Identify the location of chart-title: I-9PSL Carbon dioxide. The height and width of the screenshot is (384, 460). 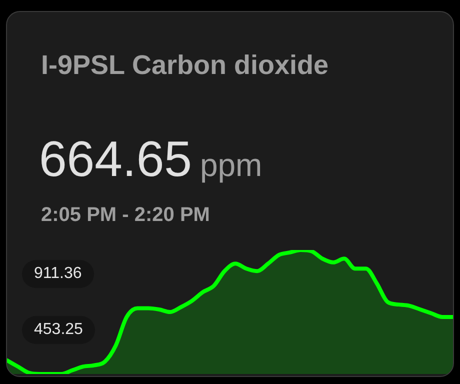
(185, 65).